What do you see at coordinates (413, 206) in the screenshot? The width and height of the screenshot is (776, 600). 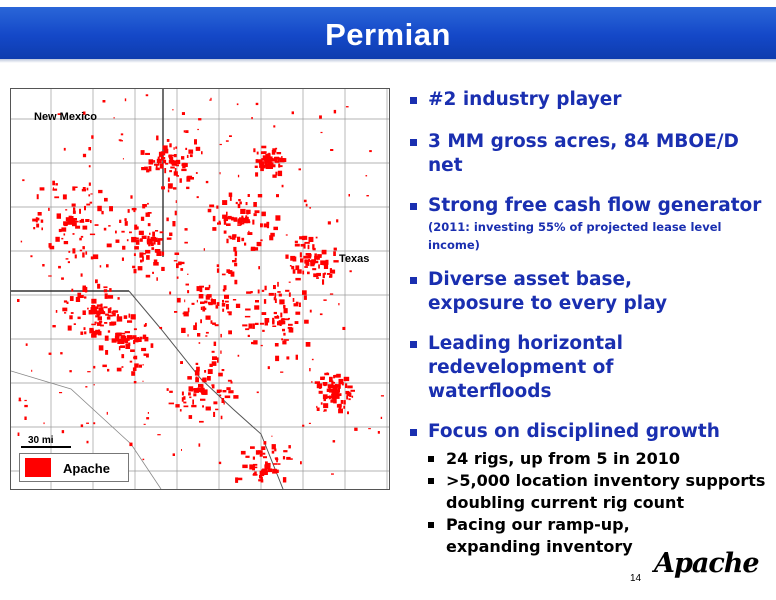 I see `bullet-marker` at bounding box center [413, 206].